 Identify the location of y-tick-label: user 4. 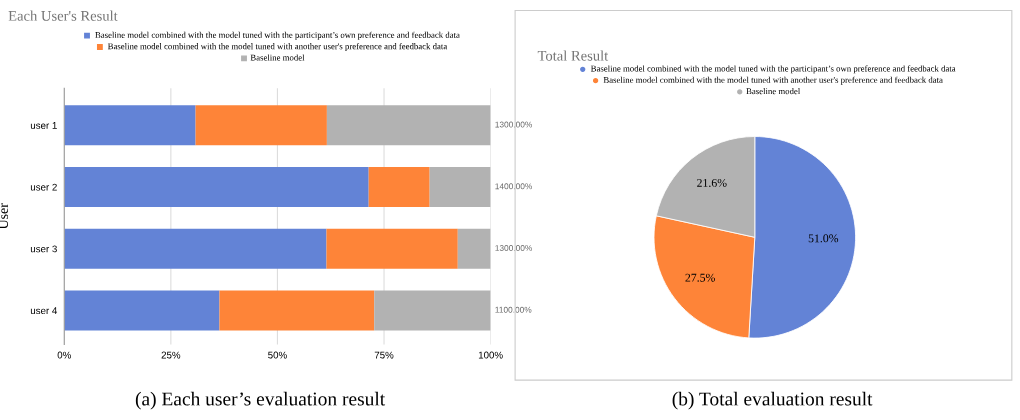
(44, 311).